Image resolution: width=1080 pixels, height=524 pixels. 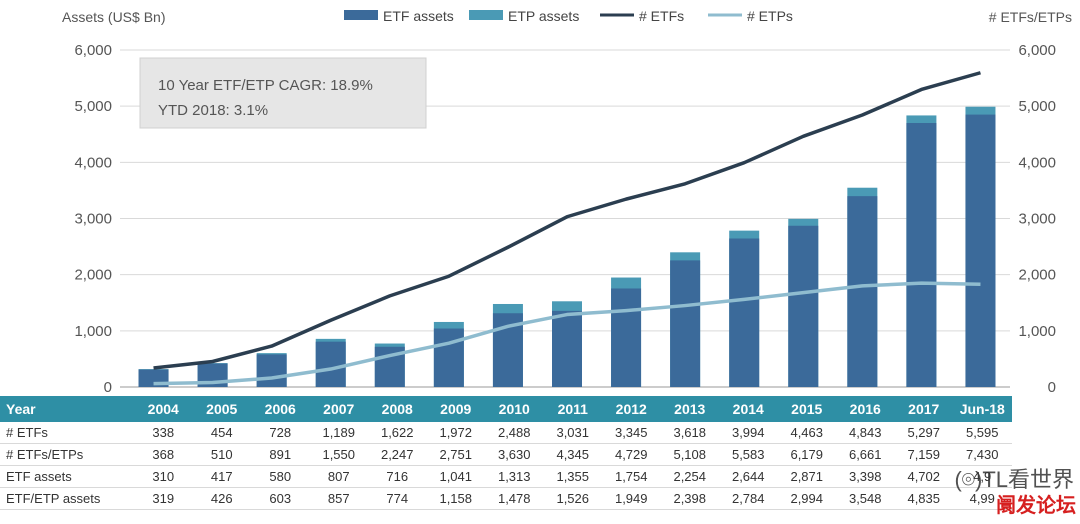 I want to click on table-cell: 2,398, so click(x=689, y=498).